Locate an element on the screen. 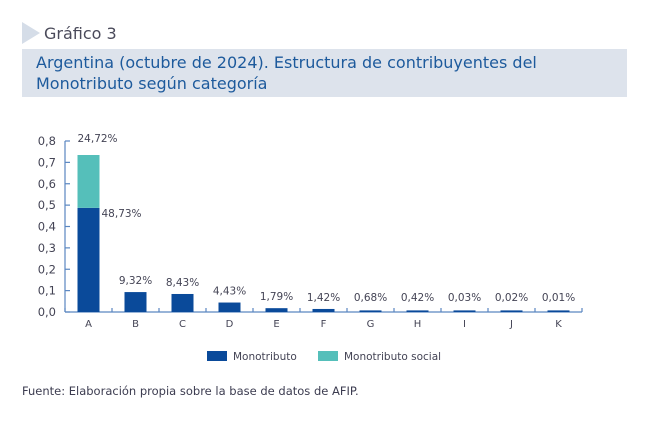 This screenshot has width=656, height=444. legend-swatch-social is located at coordinates (328, 356).